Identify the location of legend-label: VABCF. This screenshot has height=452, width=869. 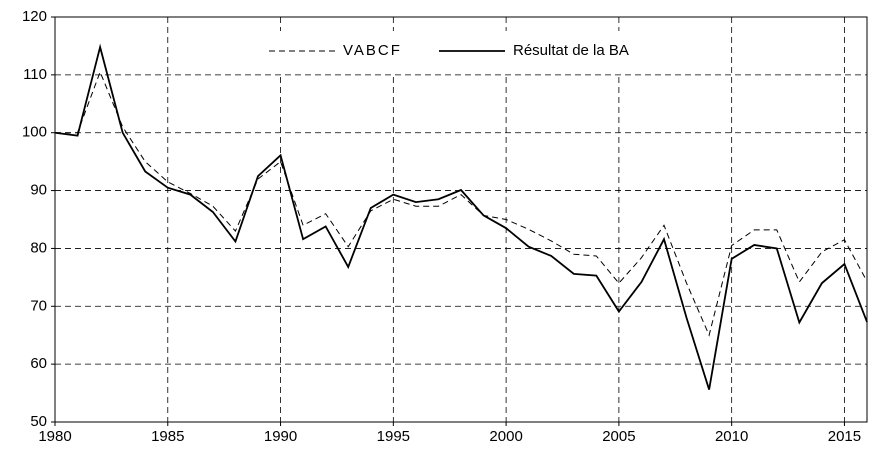
(372, 50).